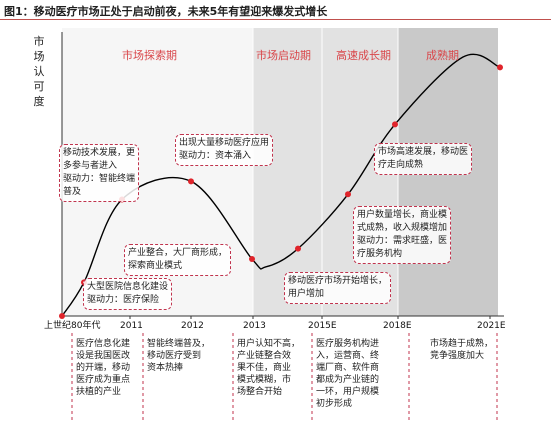  I want to click on x-tick-label: 2011, so click(131, 326).